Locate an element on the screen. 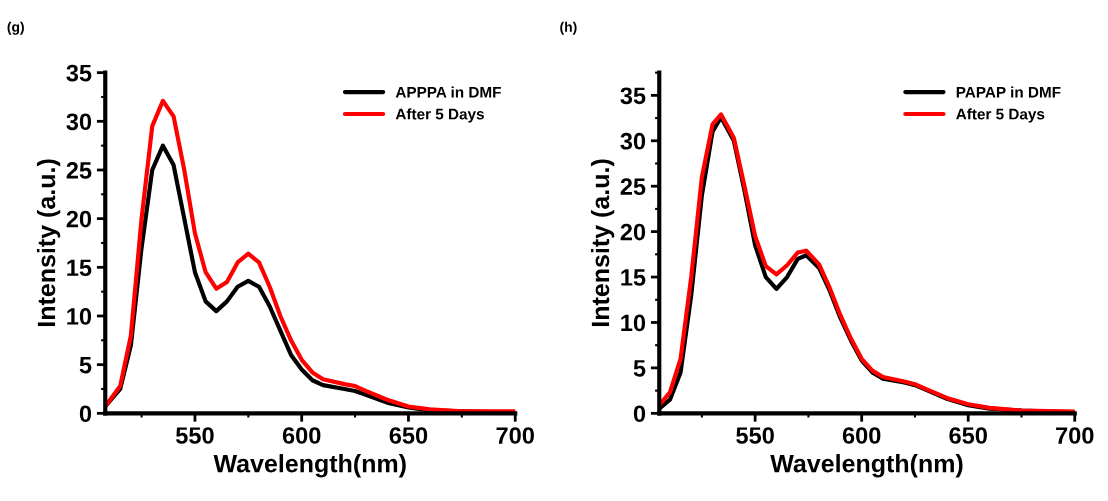 The height and width of the screenshot is (501, 1108). chart-title: (g) is located at coordinates (15, 28).